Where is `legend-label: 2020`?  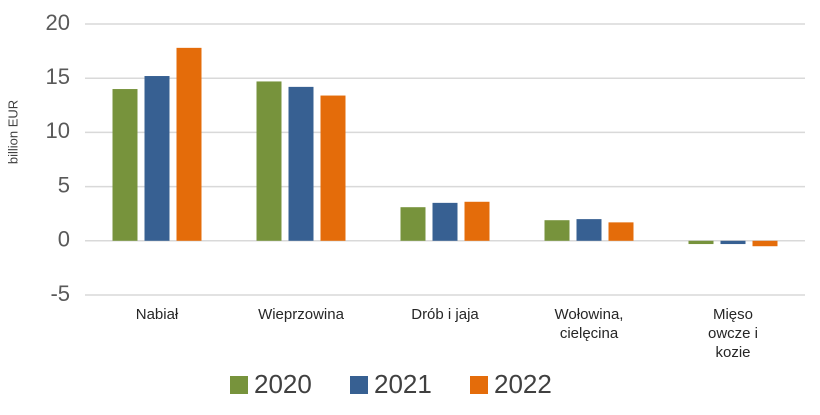
legend-label: 2020 is located at coordinates (283, 384).